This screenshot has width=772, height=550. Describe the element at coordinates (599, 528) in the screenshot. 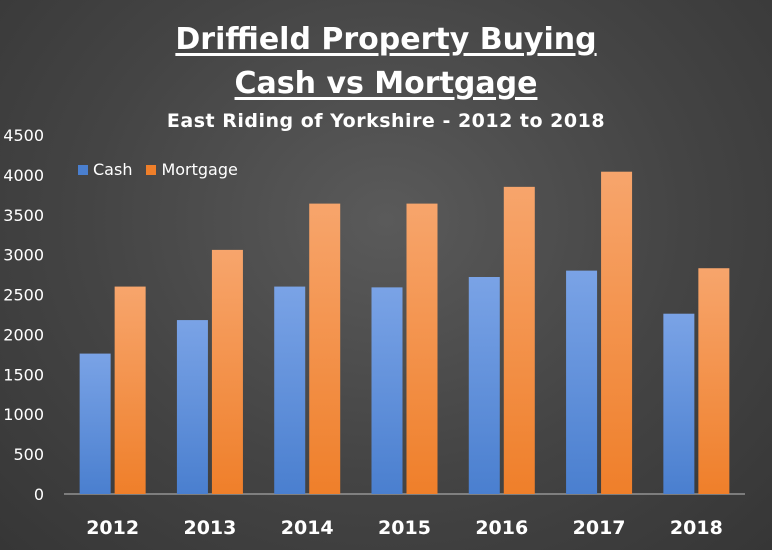

I see `x-tick-label: 2017` at that location.